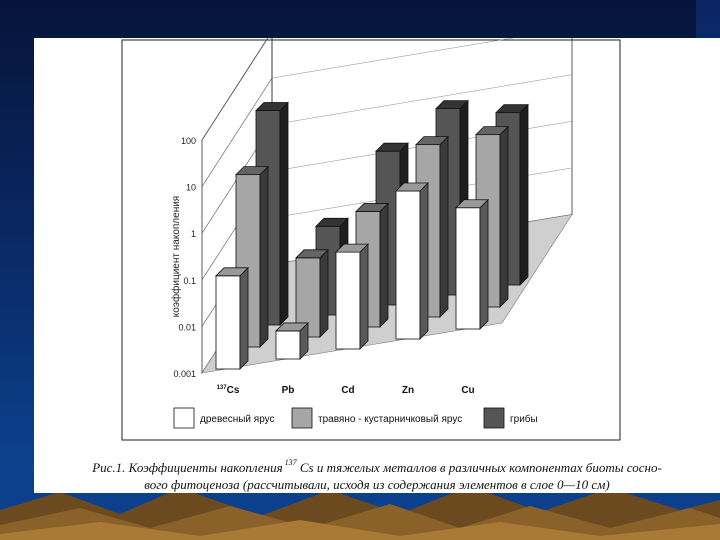 The width and height of the screenshot is (720, 540). What do you see at coordinates (188, 141) in the screenshot?
I see `y-tick-label: 100` at bounding box center [188, 141].